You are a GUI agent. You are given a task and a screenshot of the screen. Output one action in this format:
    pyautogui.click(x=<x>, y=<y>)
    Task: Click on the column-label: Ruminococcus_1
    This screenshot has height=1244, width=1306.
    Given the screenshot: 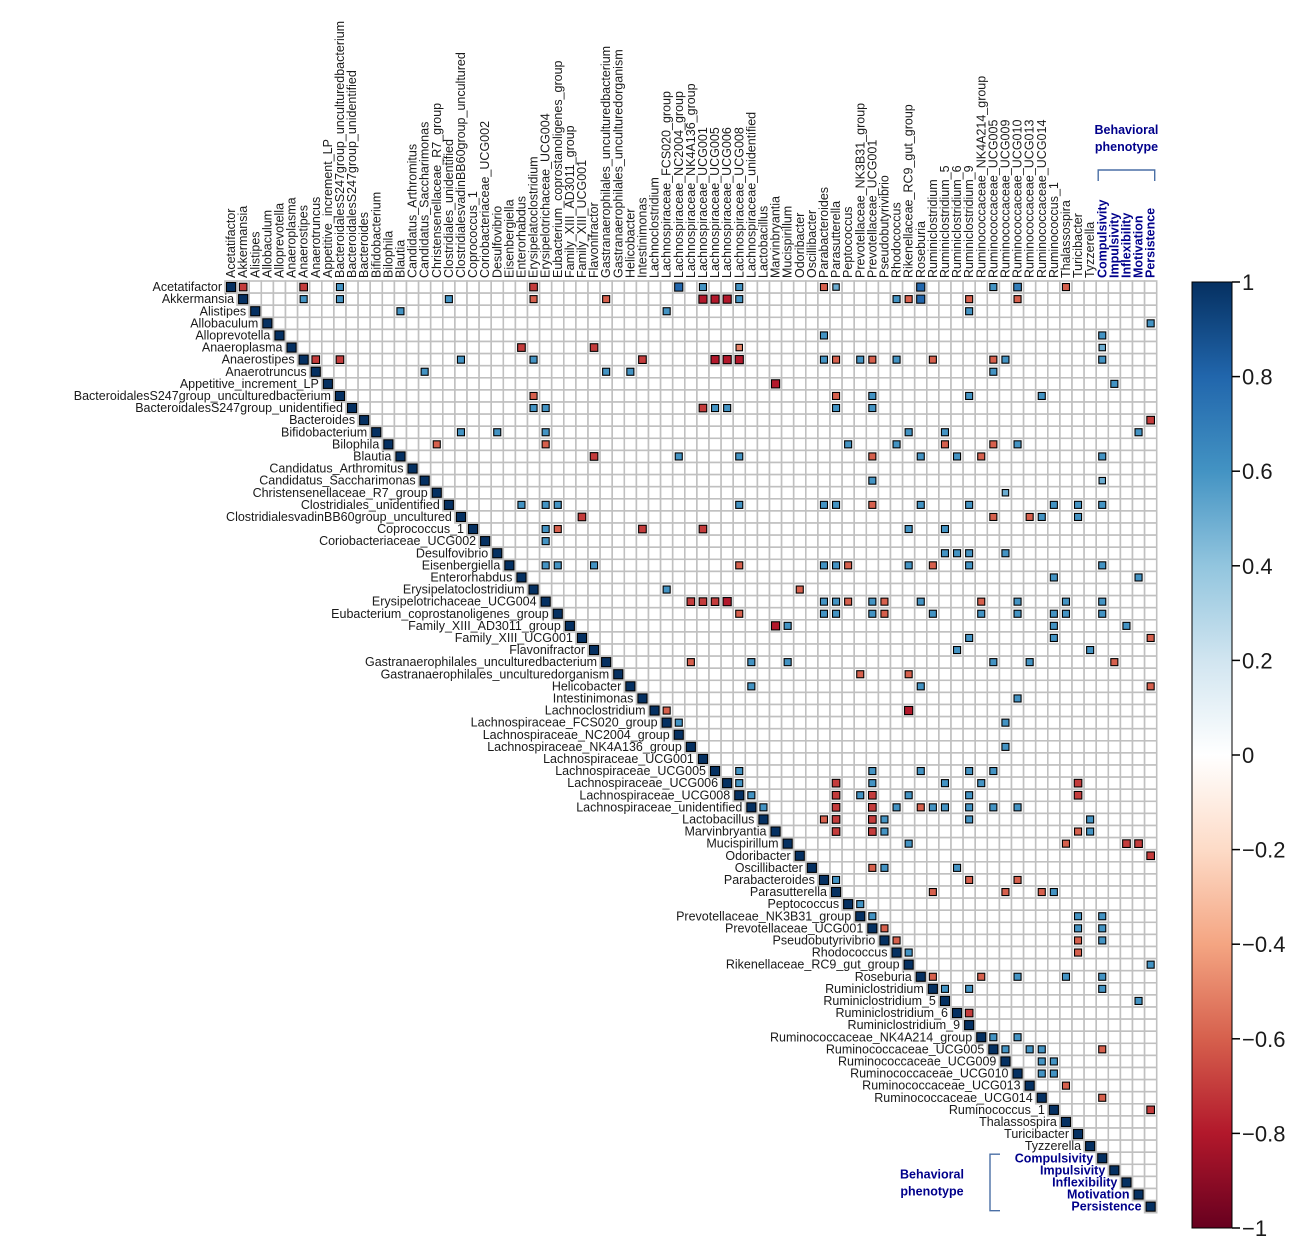 What is the action you would take?
    pyautogui.click(x=1054, y=230)
    